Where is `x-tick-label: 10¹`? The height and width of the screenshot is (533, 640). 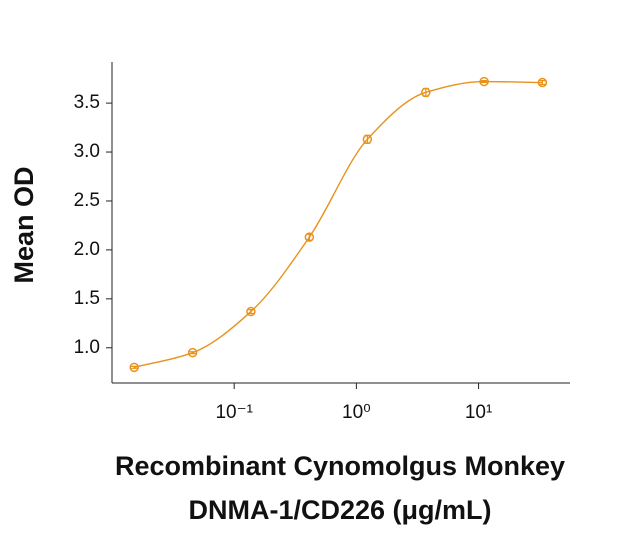
x-tick-label: 10¹ is located at coordinates (478, 412).